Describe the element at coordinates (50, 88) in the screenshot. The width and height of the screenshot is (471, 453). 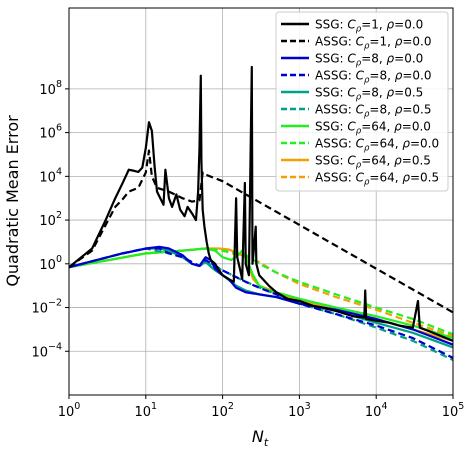
I see `y-tick-label: 10⁸` at that location.